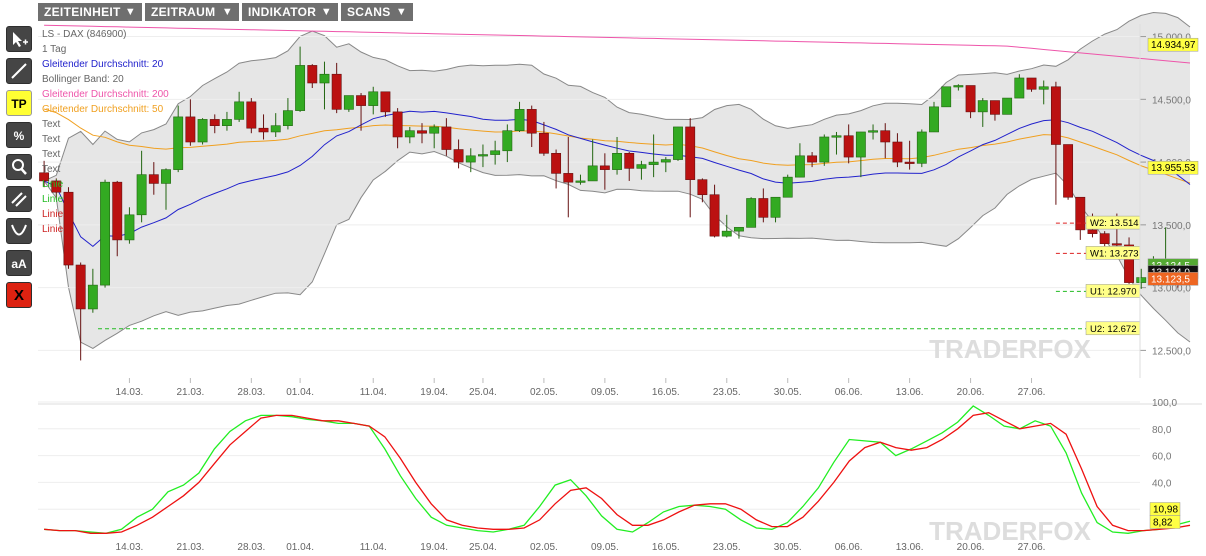 The width and height of the screenshot is (1206, 556). I want to click on osc-tag-bg, so click(1165, 522).